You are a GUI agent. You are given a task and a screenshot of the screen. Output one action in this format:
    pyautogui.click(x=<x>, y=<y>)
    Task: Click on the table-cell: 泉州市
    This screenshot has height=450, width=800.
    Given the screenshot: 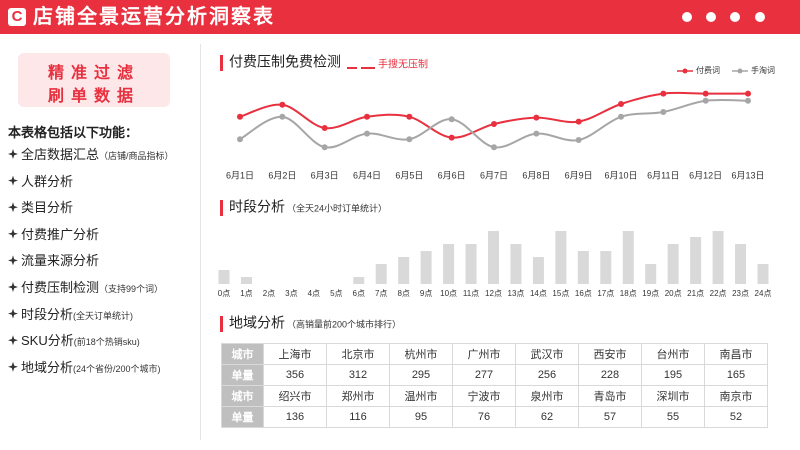 What is the action you would take?
    pyautogui.click(x=547, y=396)
    